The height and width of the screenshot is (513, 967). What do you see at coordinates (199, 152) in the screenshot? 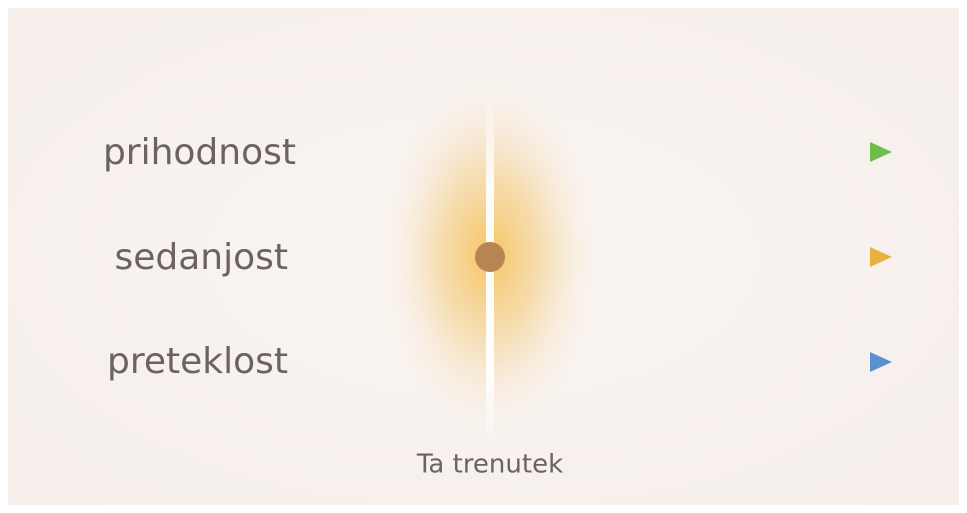
I see `label-future: prihodnost` at bounding box center [199, 152].